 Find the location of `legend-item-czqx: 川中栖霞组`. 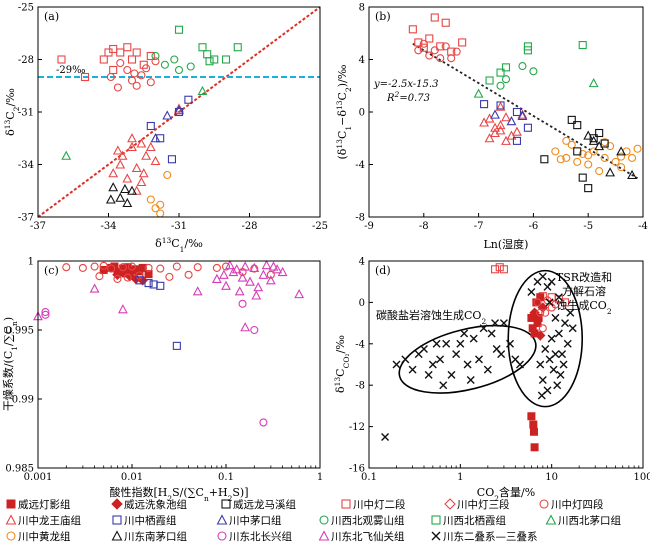

legend-item-czqx: 川中栖霞组 is located at coordinates (144, 520).